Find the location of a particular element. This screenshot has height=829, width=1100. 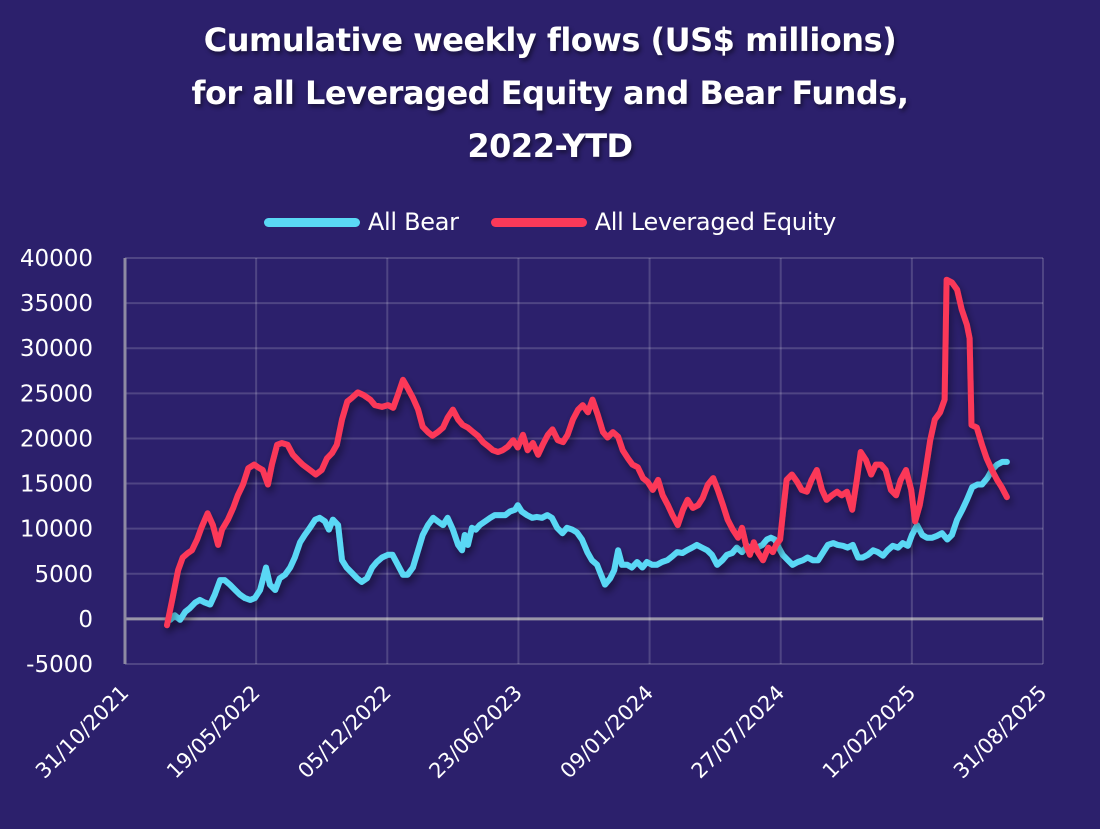

legend: All Bear All Leveraged Equity is located at coordinates (550, 222).